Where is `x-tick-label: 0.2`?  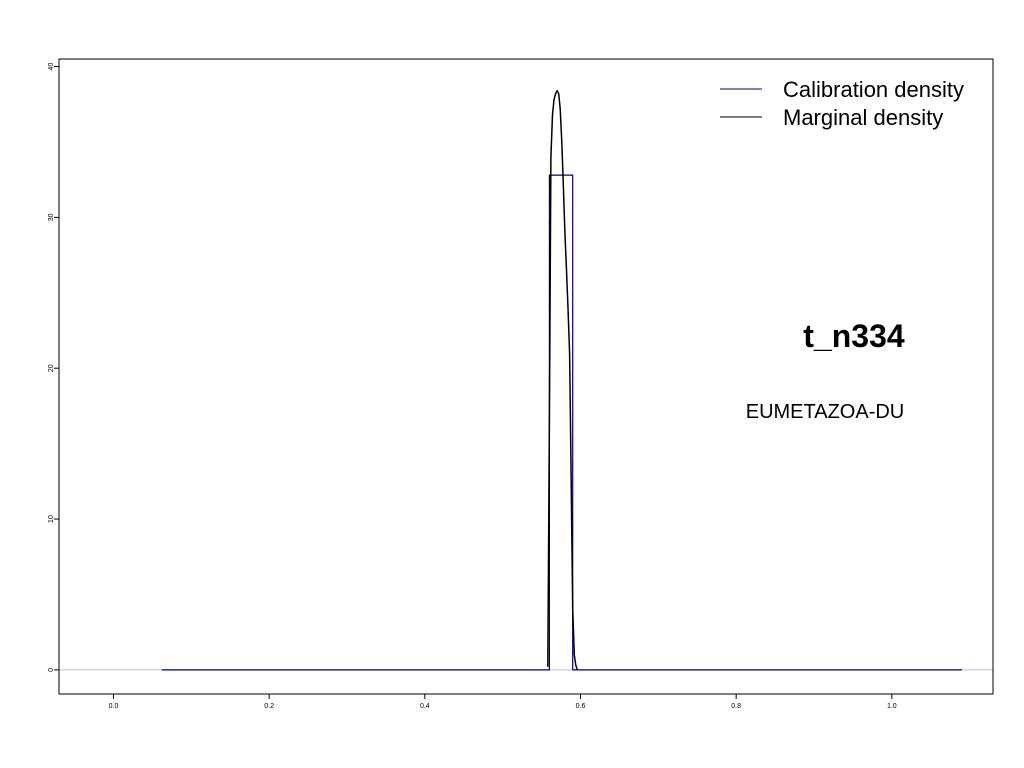
x-tick-label: 0.2 is located at coordinates (269, 706).